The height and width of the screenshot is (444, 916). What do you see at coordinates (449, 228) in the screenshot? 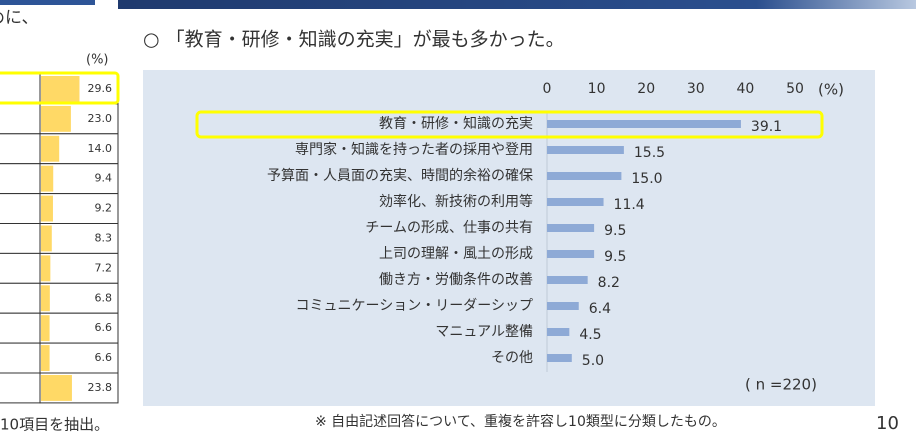
I see `category-label: チームの形成、仕事の共有` at bounding box center [449, 228].